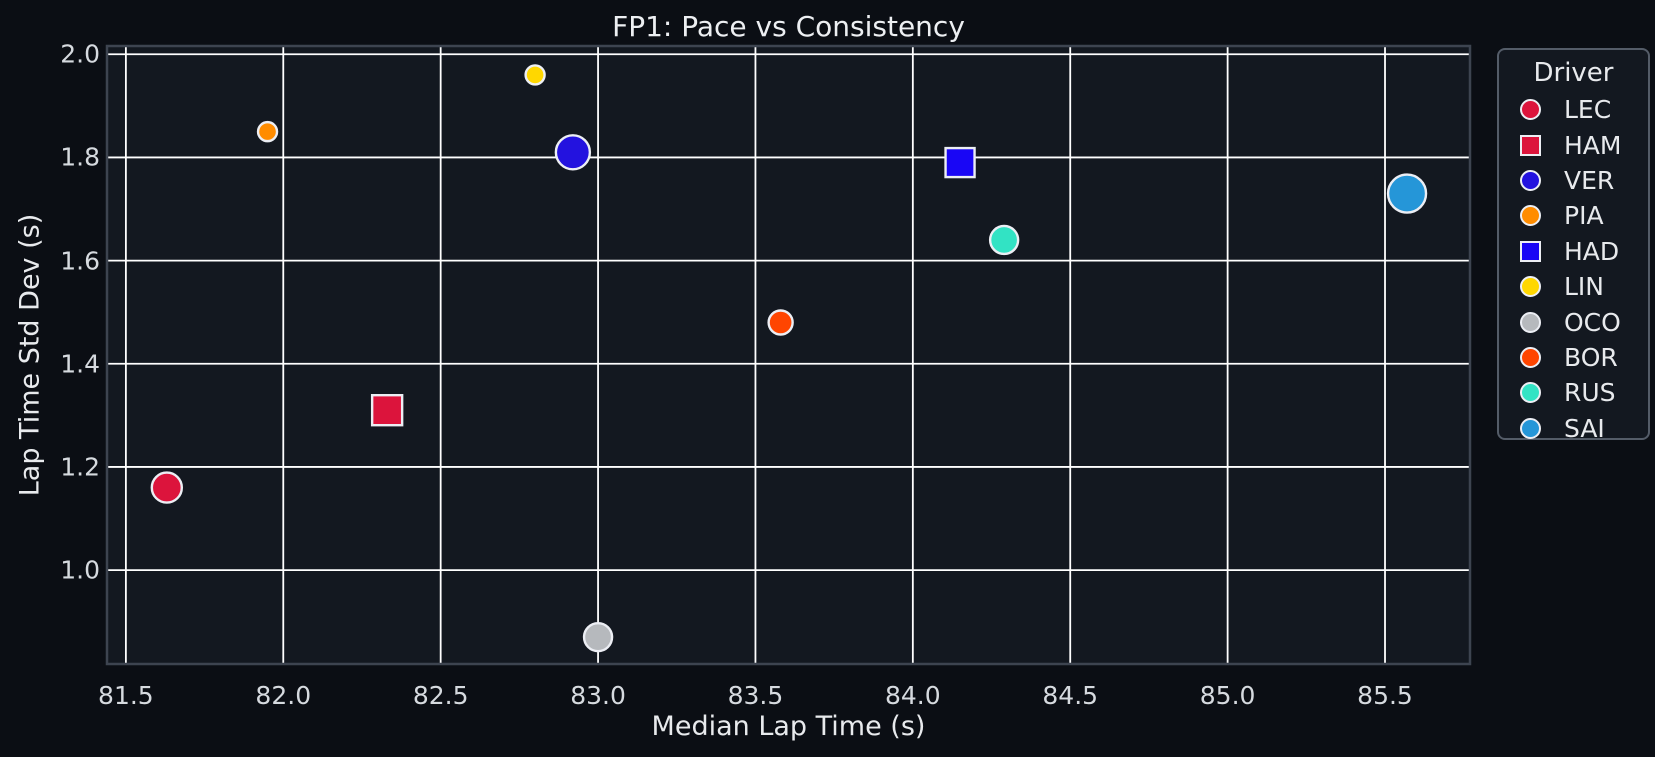 The width and height of the screenshot is (1655, 757). Describe the element at coordinates (960, 162) in the screenshot. I see `marker-HAD` at that location.